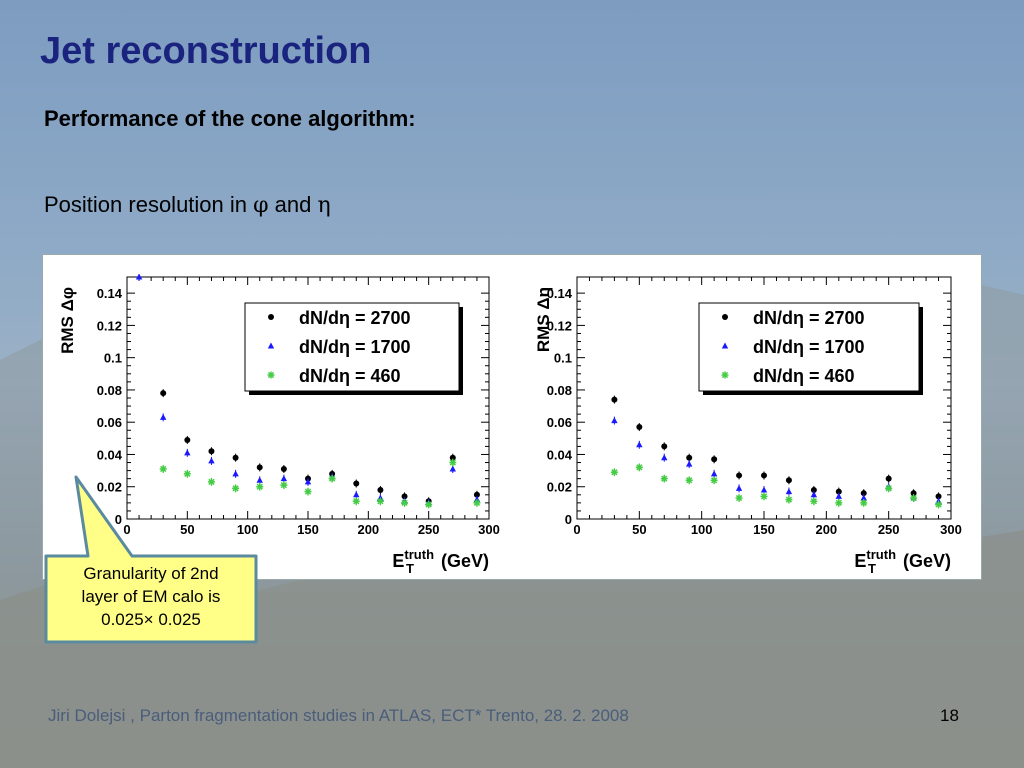 This screenshot has height=768, width=1024. Describe the element at coordinates (949, 715) in the screenshot. I see `page-number: 18` at that location.